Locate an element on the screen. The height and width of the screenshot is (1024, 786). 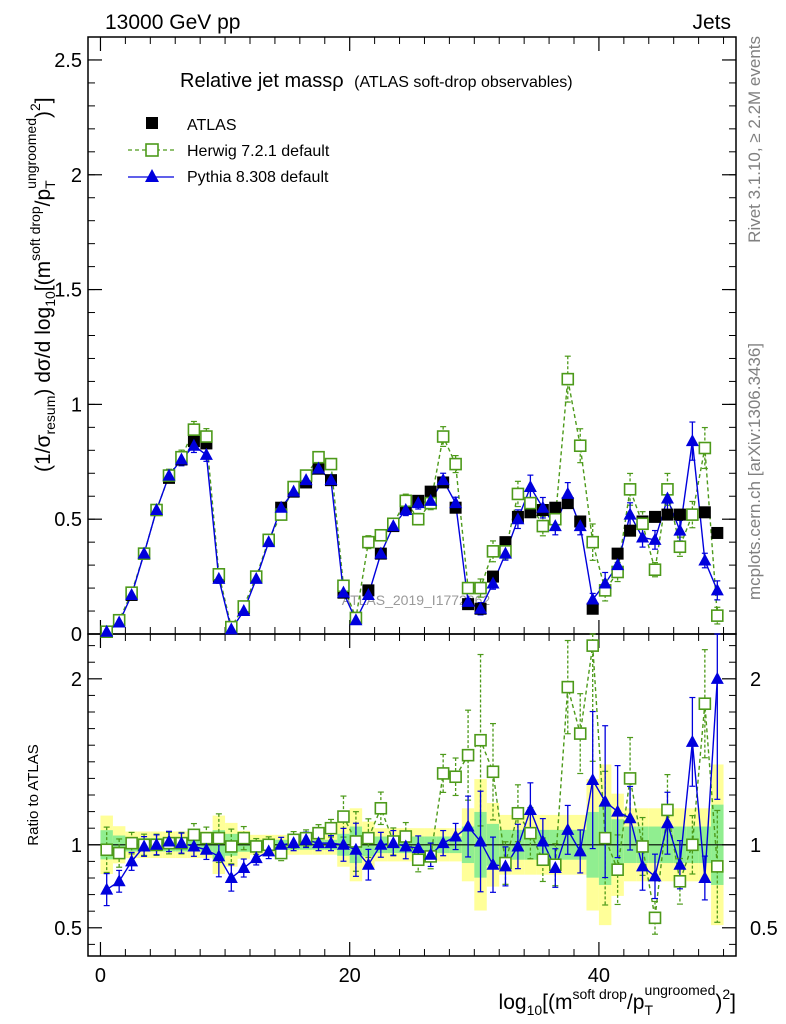
chart-title-sub: (ATLAS soft-drop observables) is located at coordinates (463, 82).